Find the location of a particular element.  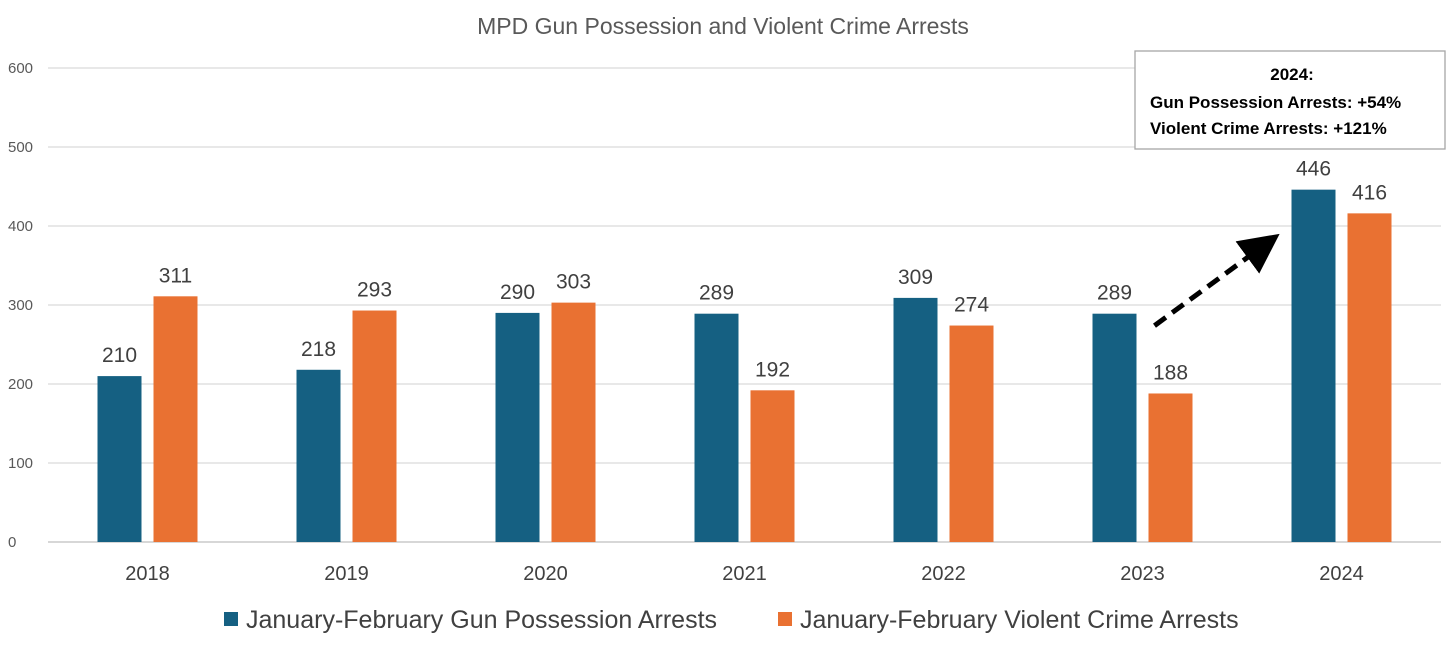

legend-swatch-gun-possession is located at coordinates (231, 619).